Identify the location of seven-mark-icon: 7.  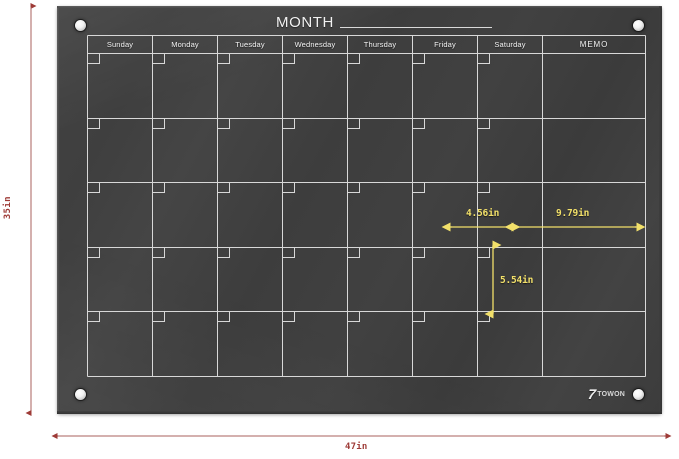
(591, 394).